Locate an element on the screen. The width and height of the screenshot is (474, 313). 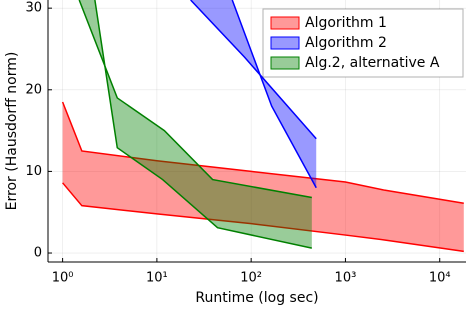
legend-label: Algorithm 1 is located at coordinates (346, 23).